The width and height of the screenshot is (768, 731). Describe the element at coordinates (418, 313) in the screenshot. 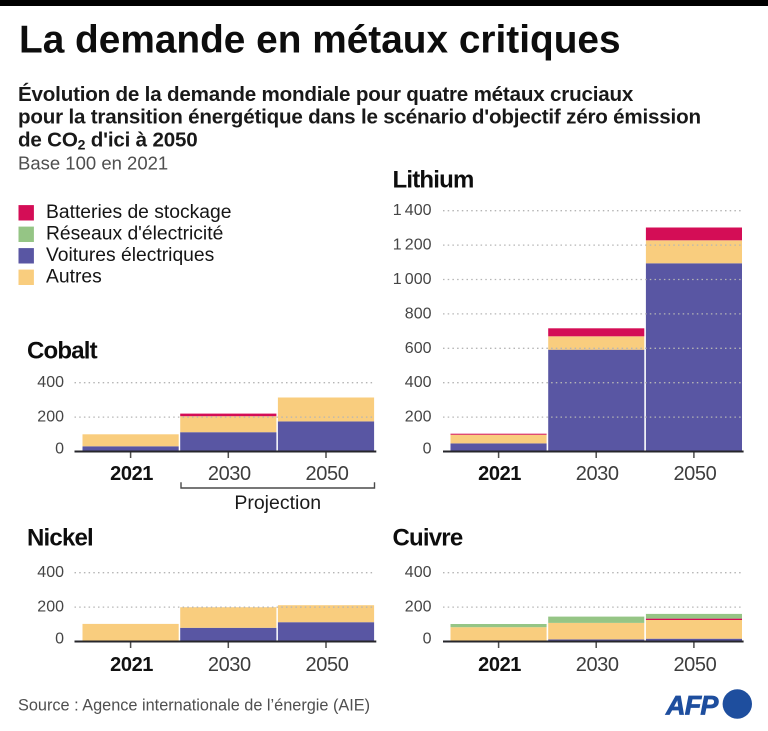

I see `svg-text: 800` at that location.